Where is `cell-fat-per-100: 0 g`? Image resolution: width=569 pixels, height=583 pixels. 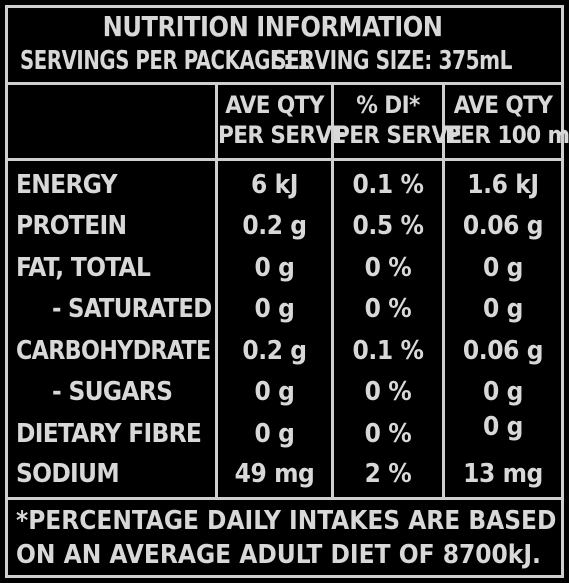 cell-fat-per-100: 0 g is located at coordinates (503, 268).